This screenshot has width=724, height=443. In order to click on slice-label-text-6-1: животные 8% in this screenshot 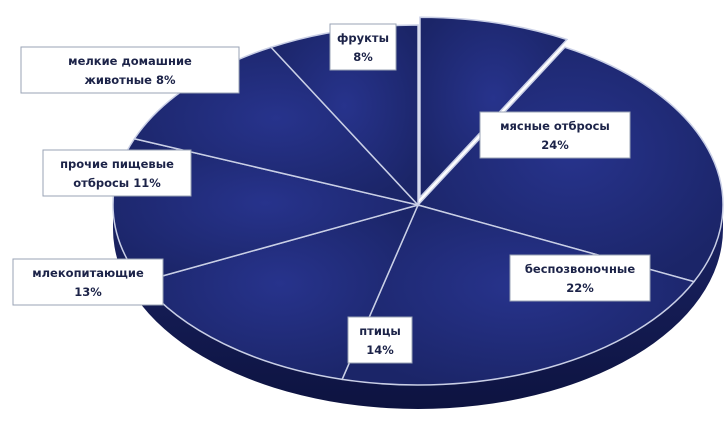, I will do `click(129, 80)`.